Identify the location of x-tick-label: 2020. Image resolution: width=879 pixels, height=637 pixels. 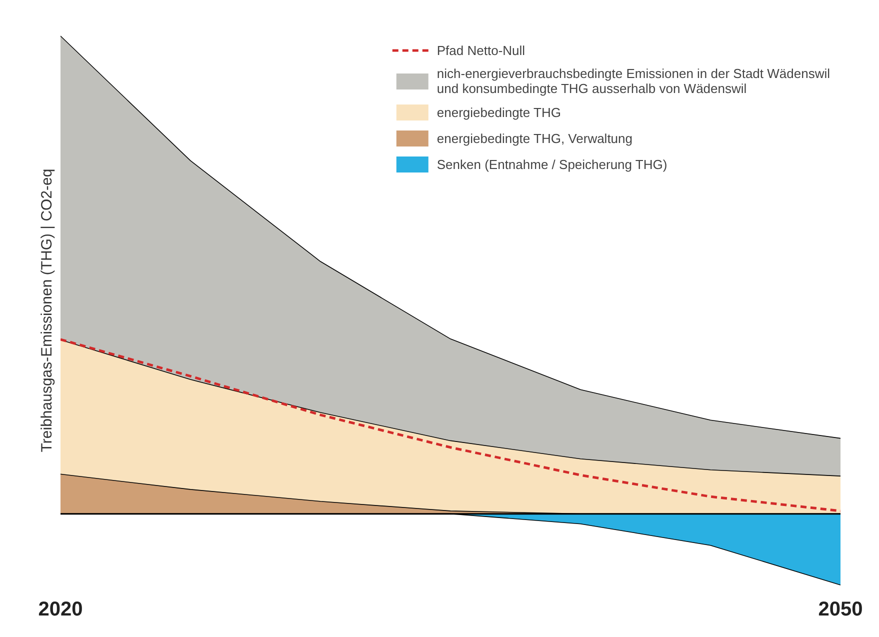
(60, 609).